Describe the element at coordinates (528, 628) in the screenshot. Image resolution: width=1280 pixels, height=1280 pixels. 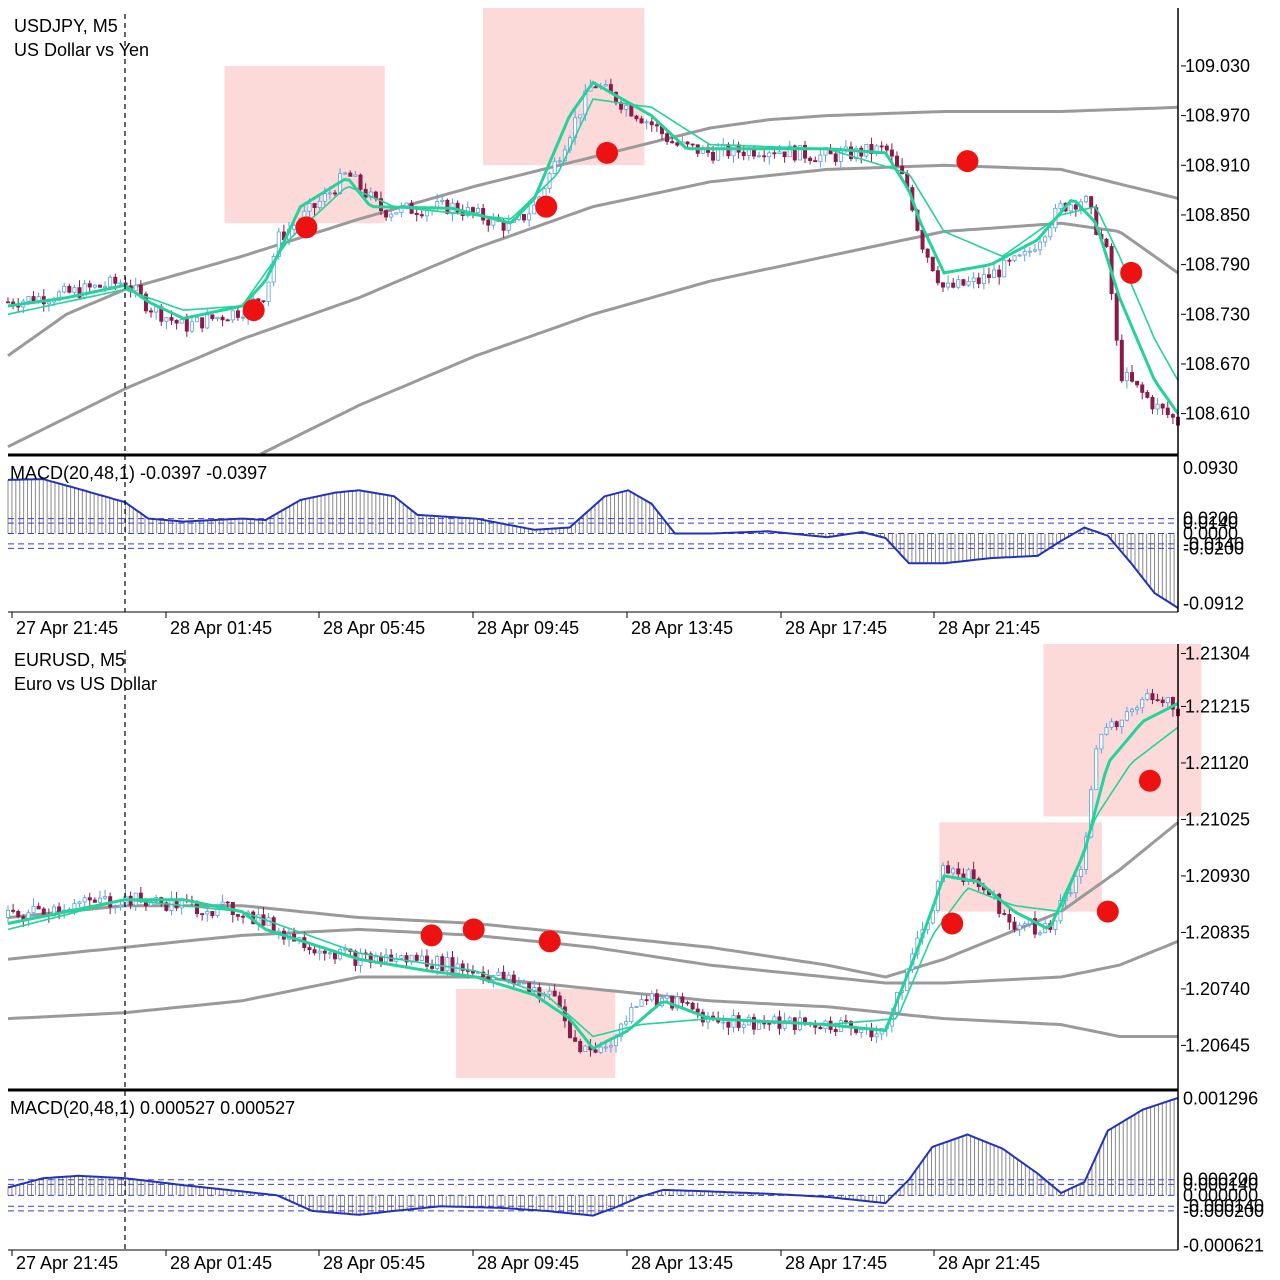
I see `usdjpy-time-tick-label: 28 Apr 09:45` at that location.